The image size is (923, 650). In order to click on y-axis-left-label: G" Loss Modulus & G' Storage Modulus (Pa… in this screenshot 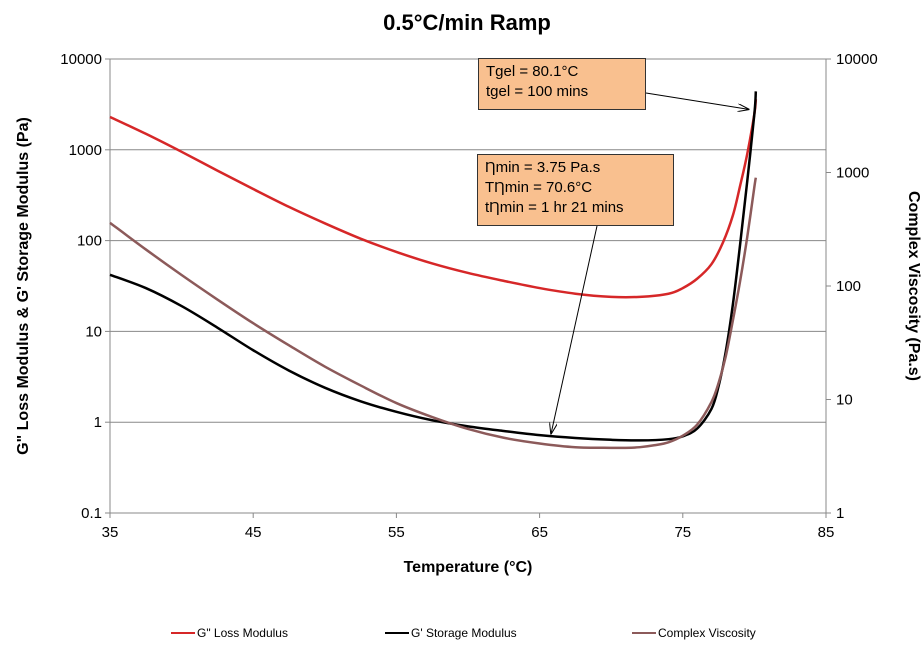, I will do `click(23, 286)`.